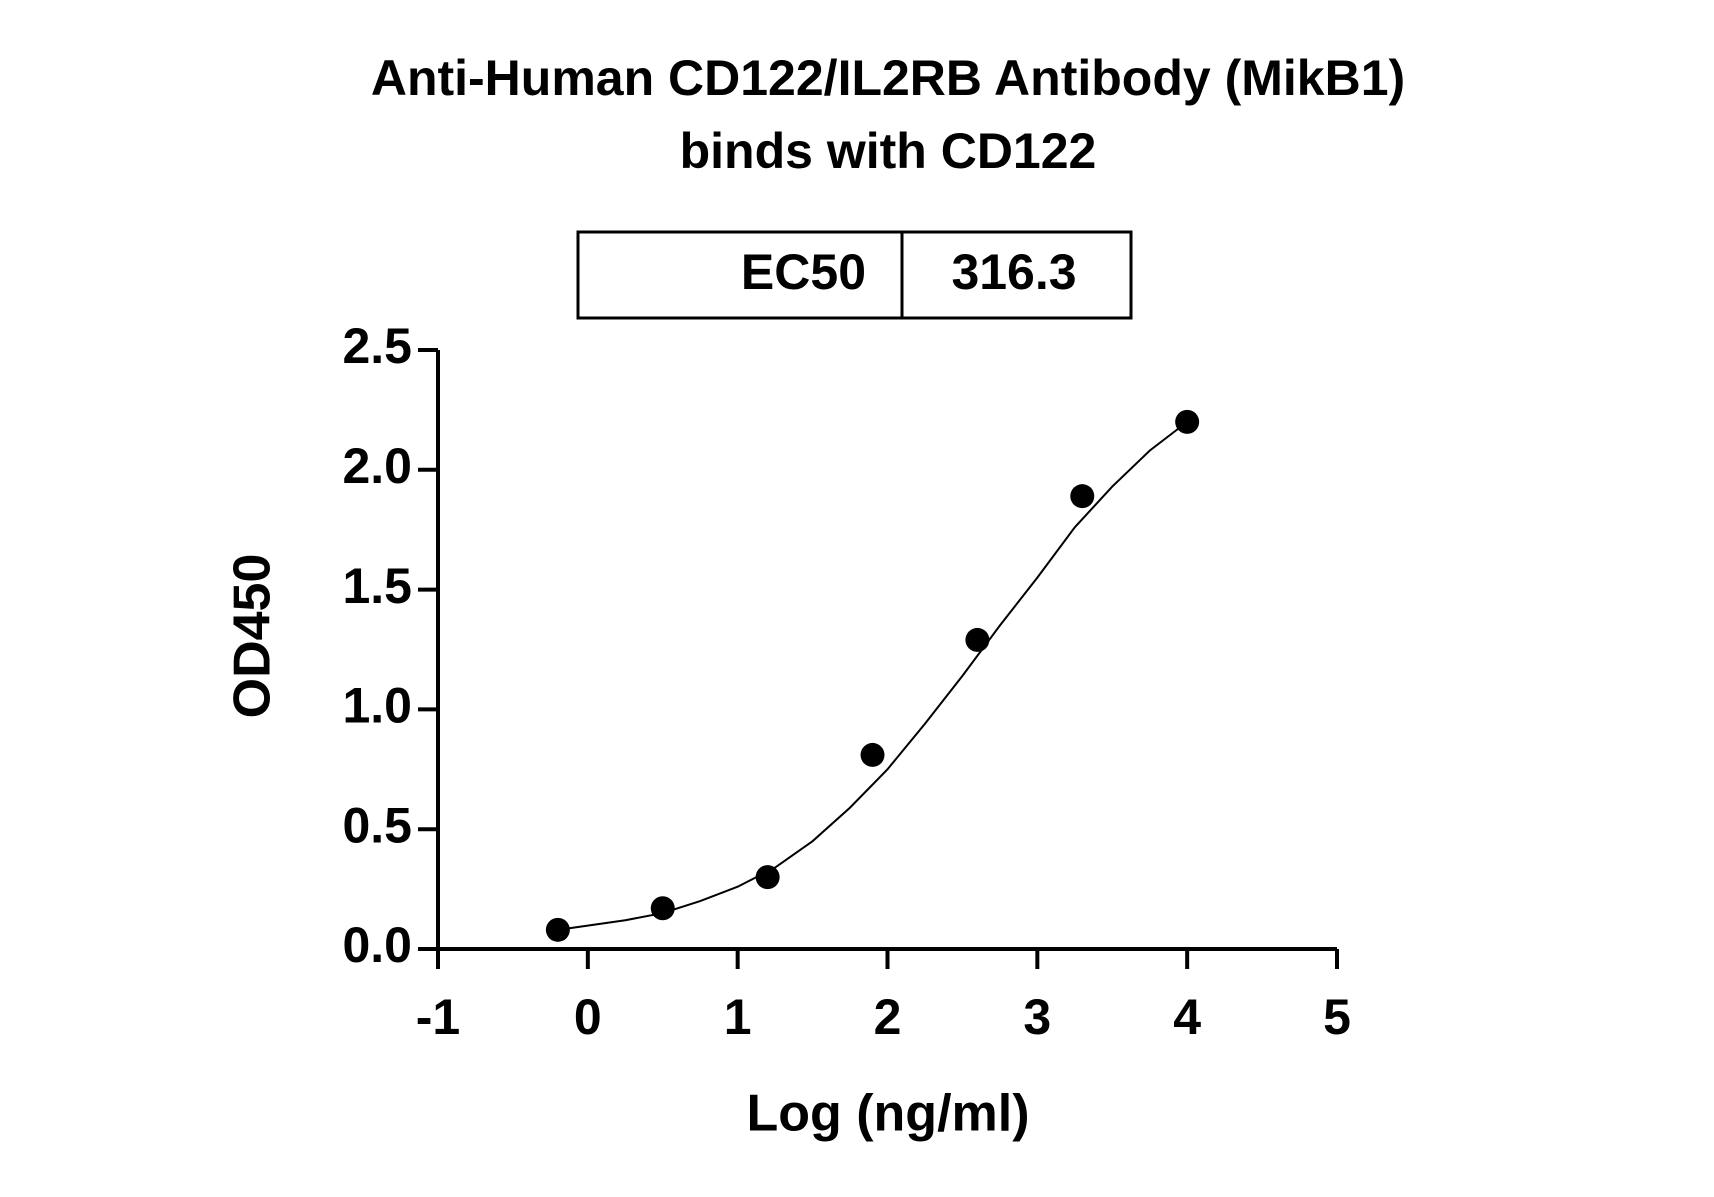 This screenshot has height=1197, width=1714. What do you see at coordinates (803, 272) in the screenshot?
I see `ec50-label: EC50` at bounding box center [803, 272].